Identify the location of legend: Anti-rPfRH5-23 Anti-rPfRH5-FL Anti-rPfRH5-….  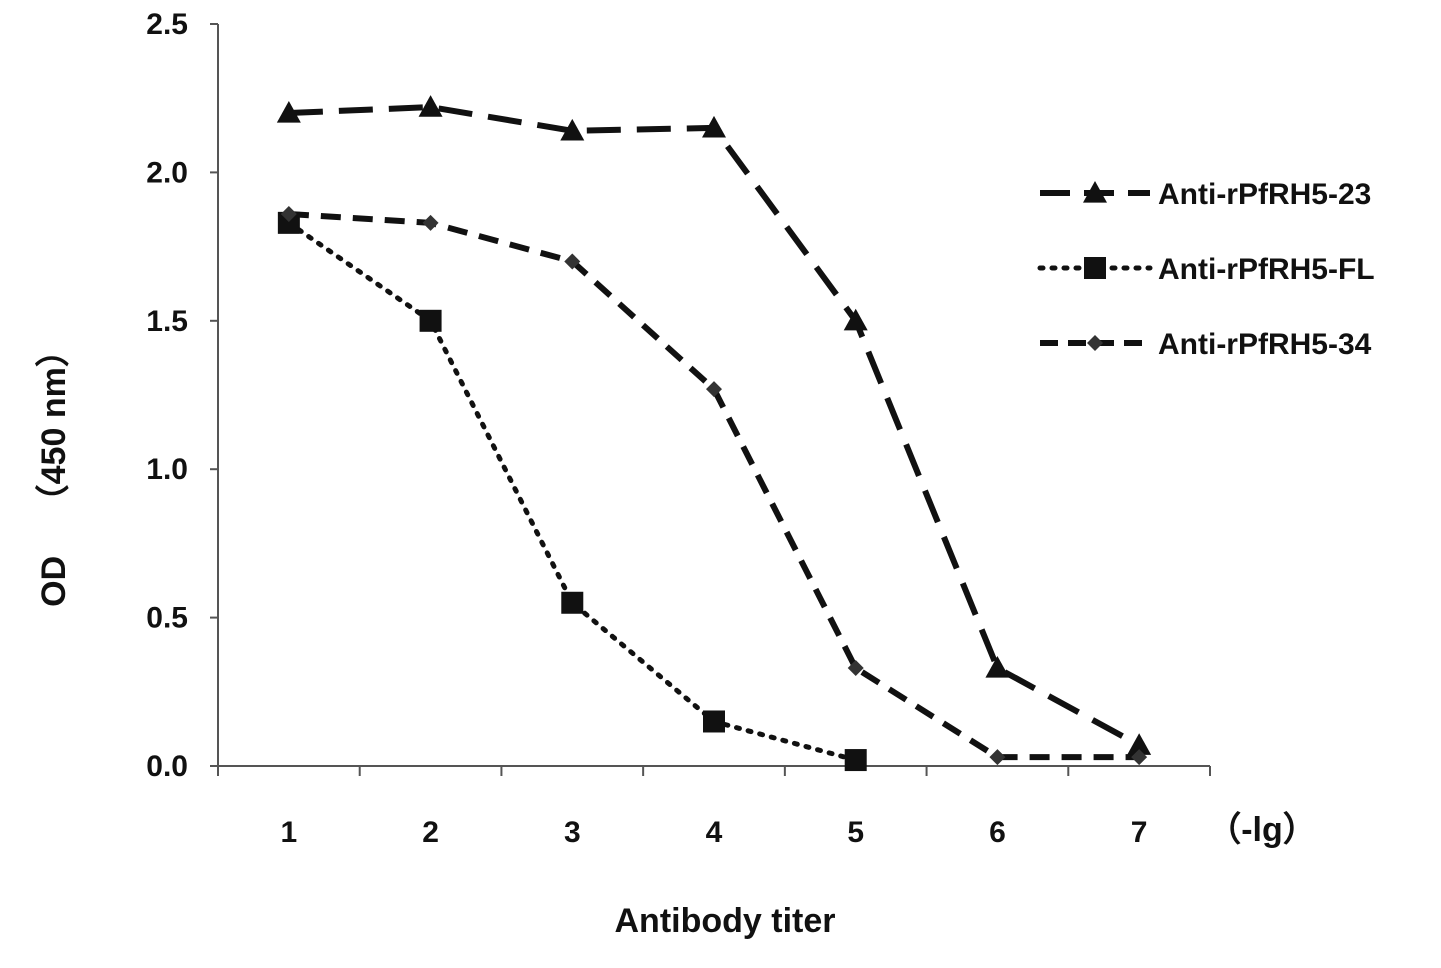
(1206, 269).